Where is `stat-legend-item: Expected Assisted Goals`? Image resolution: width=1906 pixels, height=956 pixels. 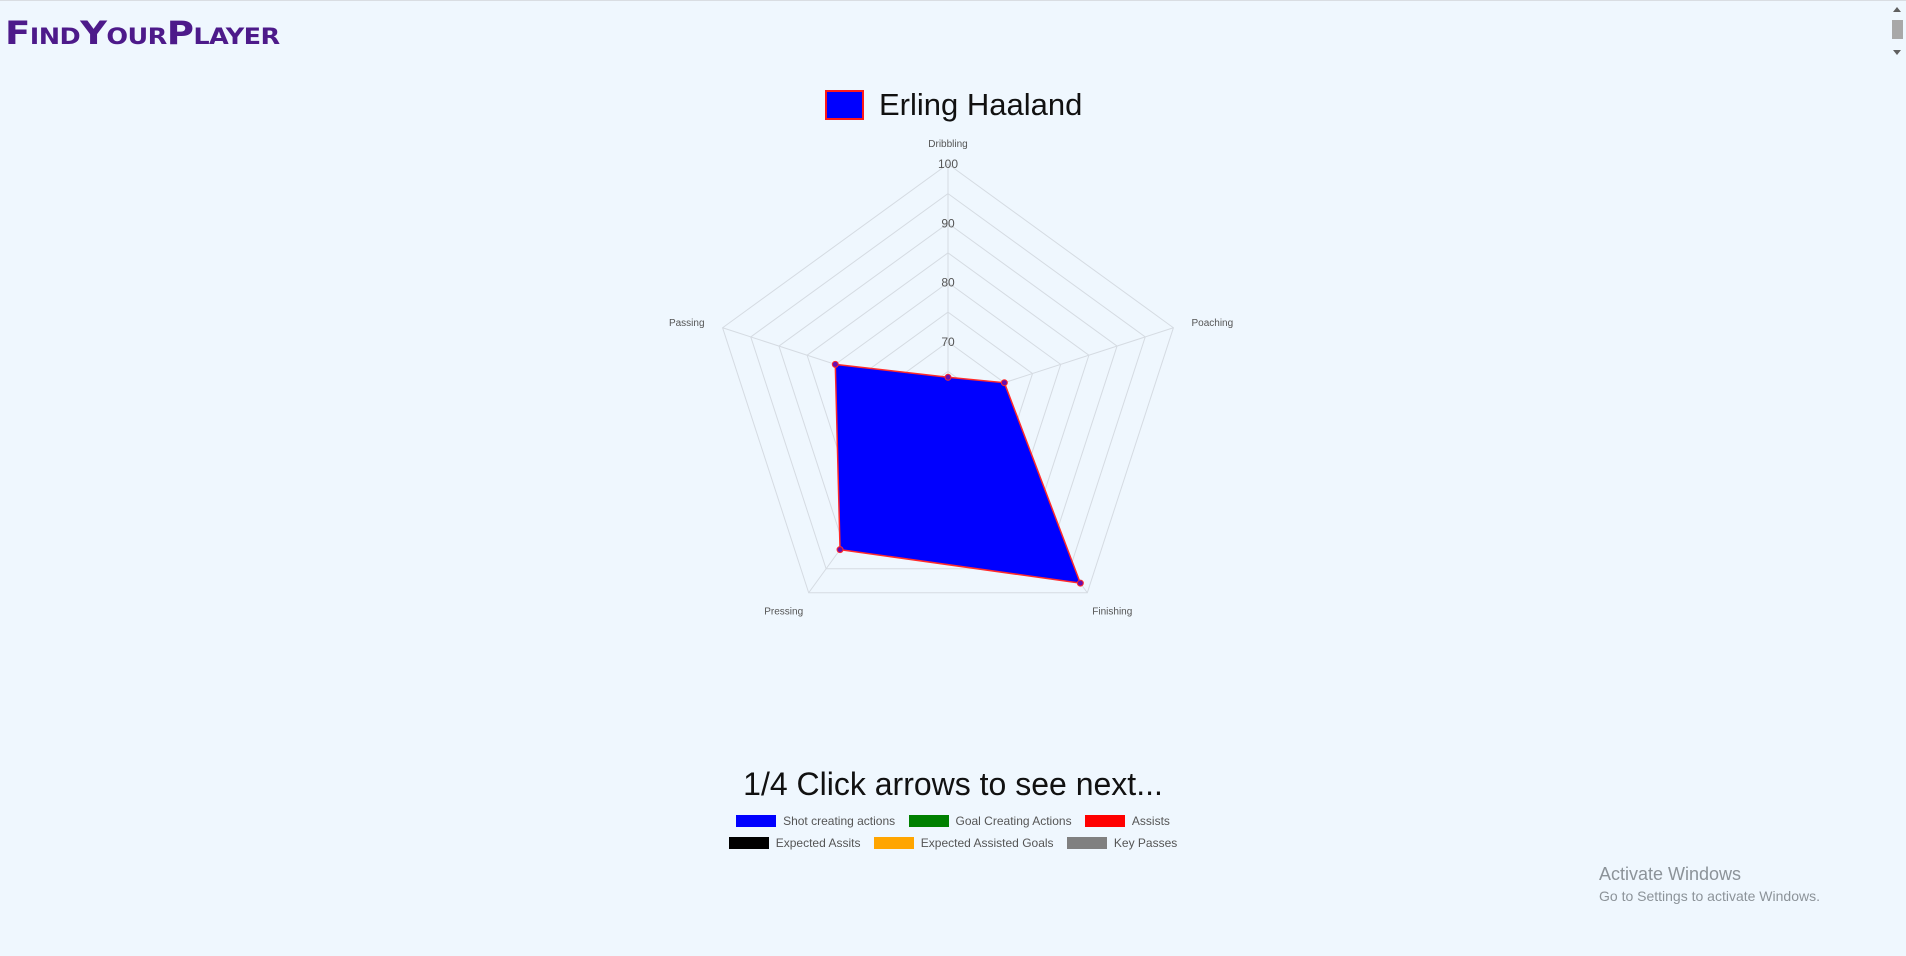 stat-legend-item: Expected Assisted Goals is located at coordinates (963, 843).